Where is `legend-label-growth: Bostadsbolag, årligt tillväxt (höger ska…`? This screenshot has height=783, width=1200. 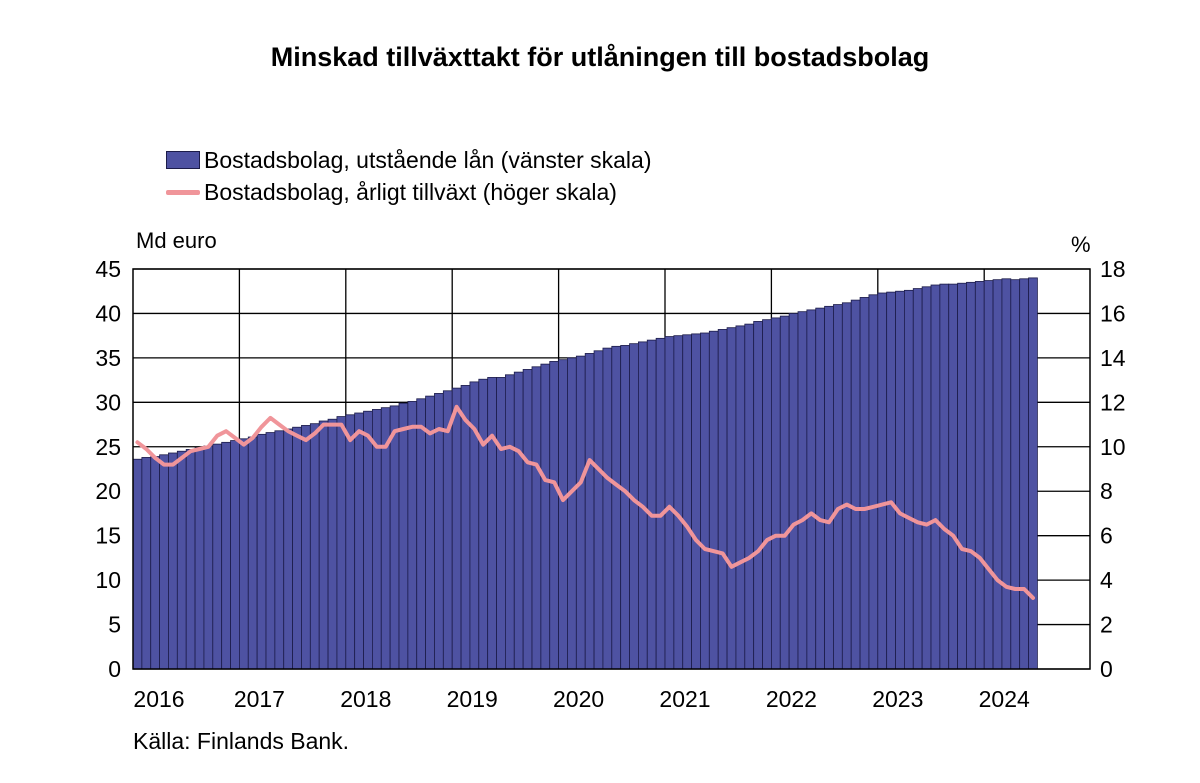 legend-label-growth: Bostadsbolag, årligt tillväxt (höger ska… is located at coordinates (410, 191).